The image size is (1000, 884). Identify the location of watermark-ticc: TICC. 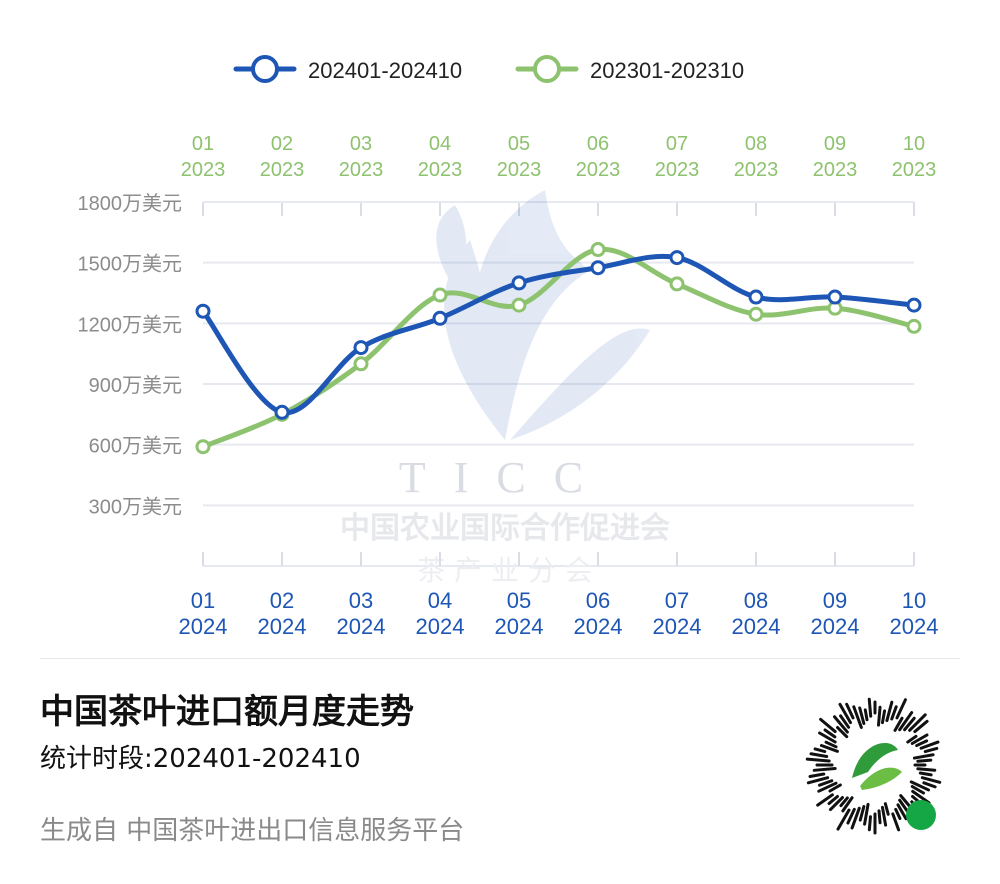
(505, 477).